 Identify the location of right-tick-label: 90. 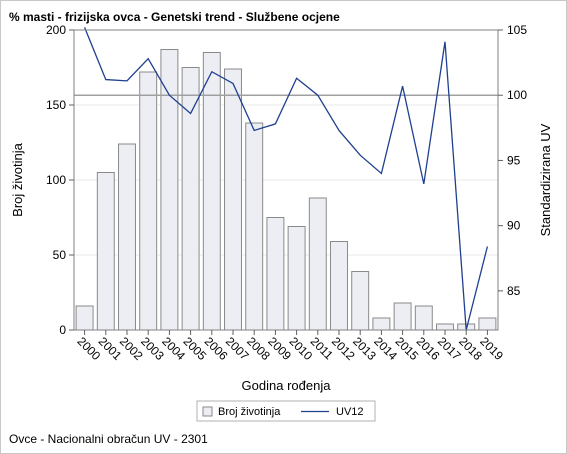
(514, 226).